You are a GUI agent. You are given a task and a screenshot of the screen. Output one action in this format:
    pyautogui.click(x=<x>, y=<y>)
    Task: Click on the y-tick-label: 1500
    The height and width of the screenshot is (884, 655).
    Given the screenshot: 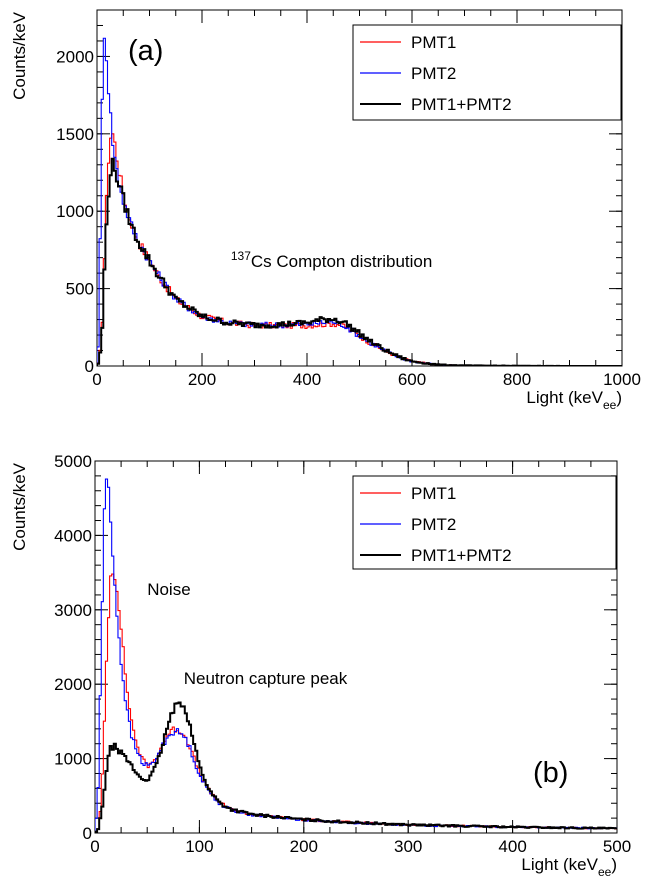 What is the action you would take?
    pyautogui.click(x=75, y=134)
    